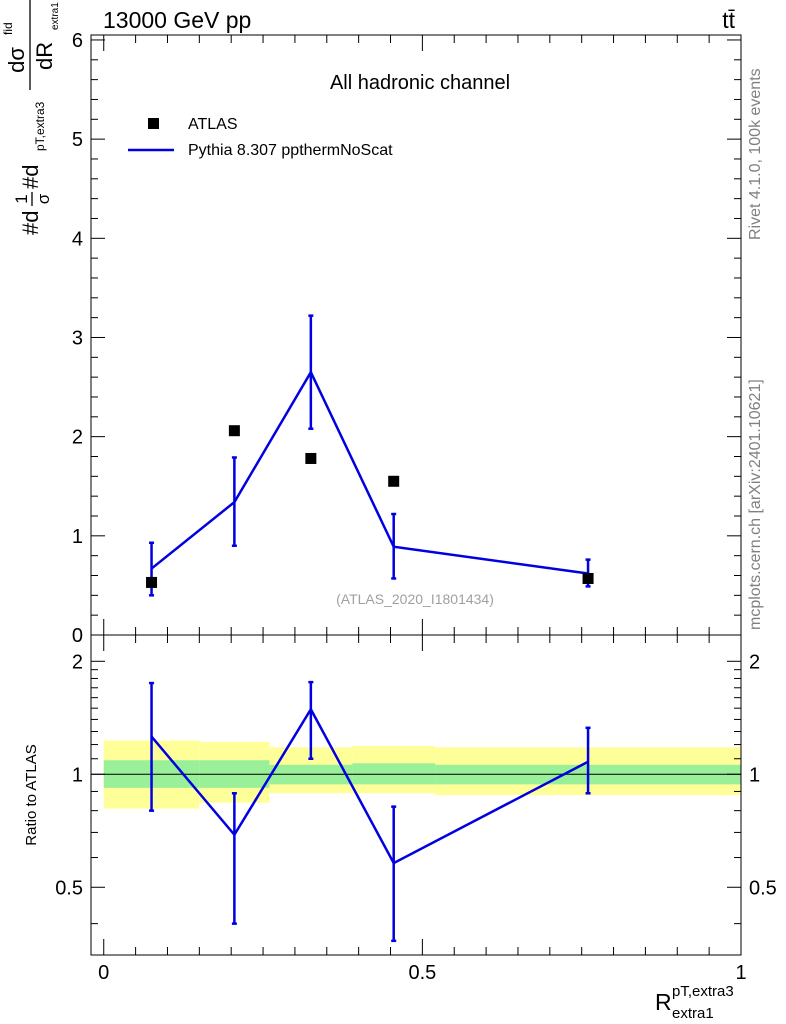 This screenshot has width=786, height=1024. Describe the element at coordinates (8, 28) in the screenshot. I see `ylabel-frac2-num-sup: fid` at that location.